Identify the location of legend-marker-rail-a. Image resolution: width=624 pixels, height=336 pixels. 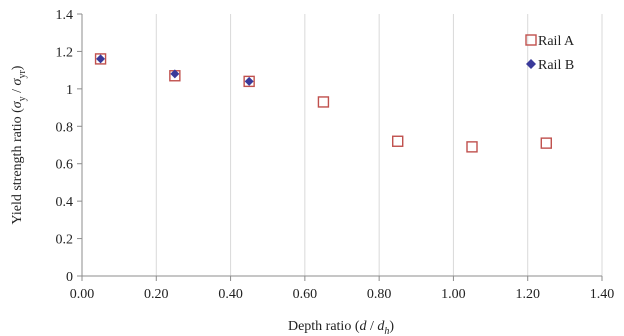
(531, 40).